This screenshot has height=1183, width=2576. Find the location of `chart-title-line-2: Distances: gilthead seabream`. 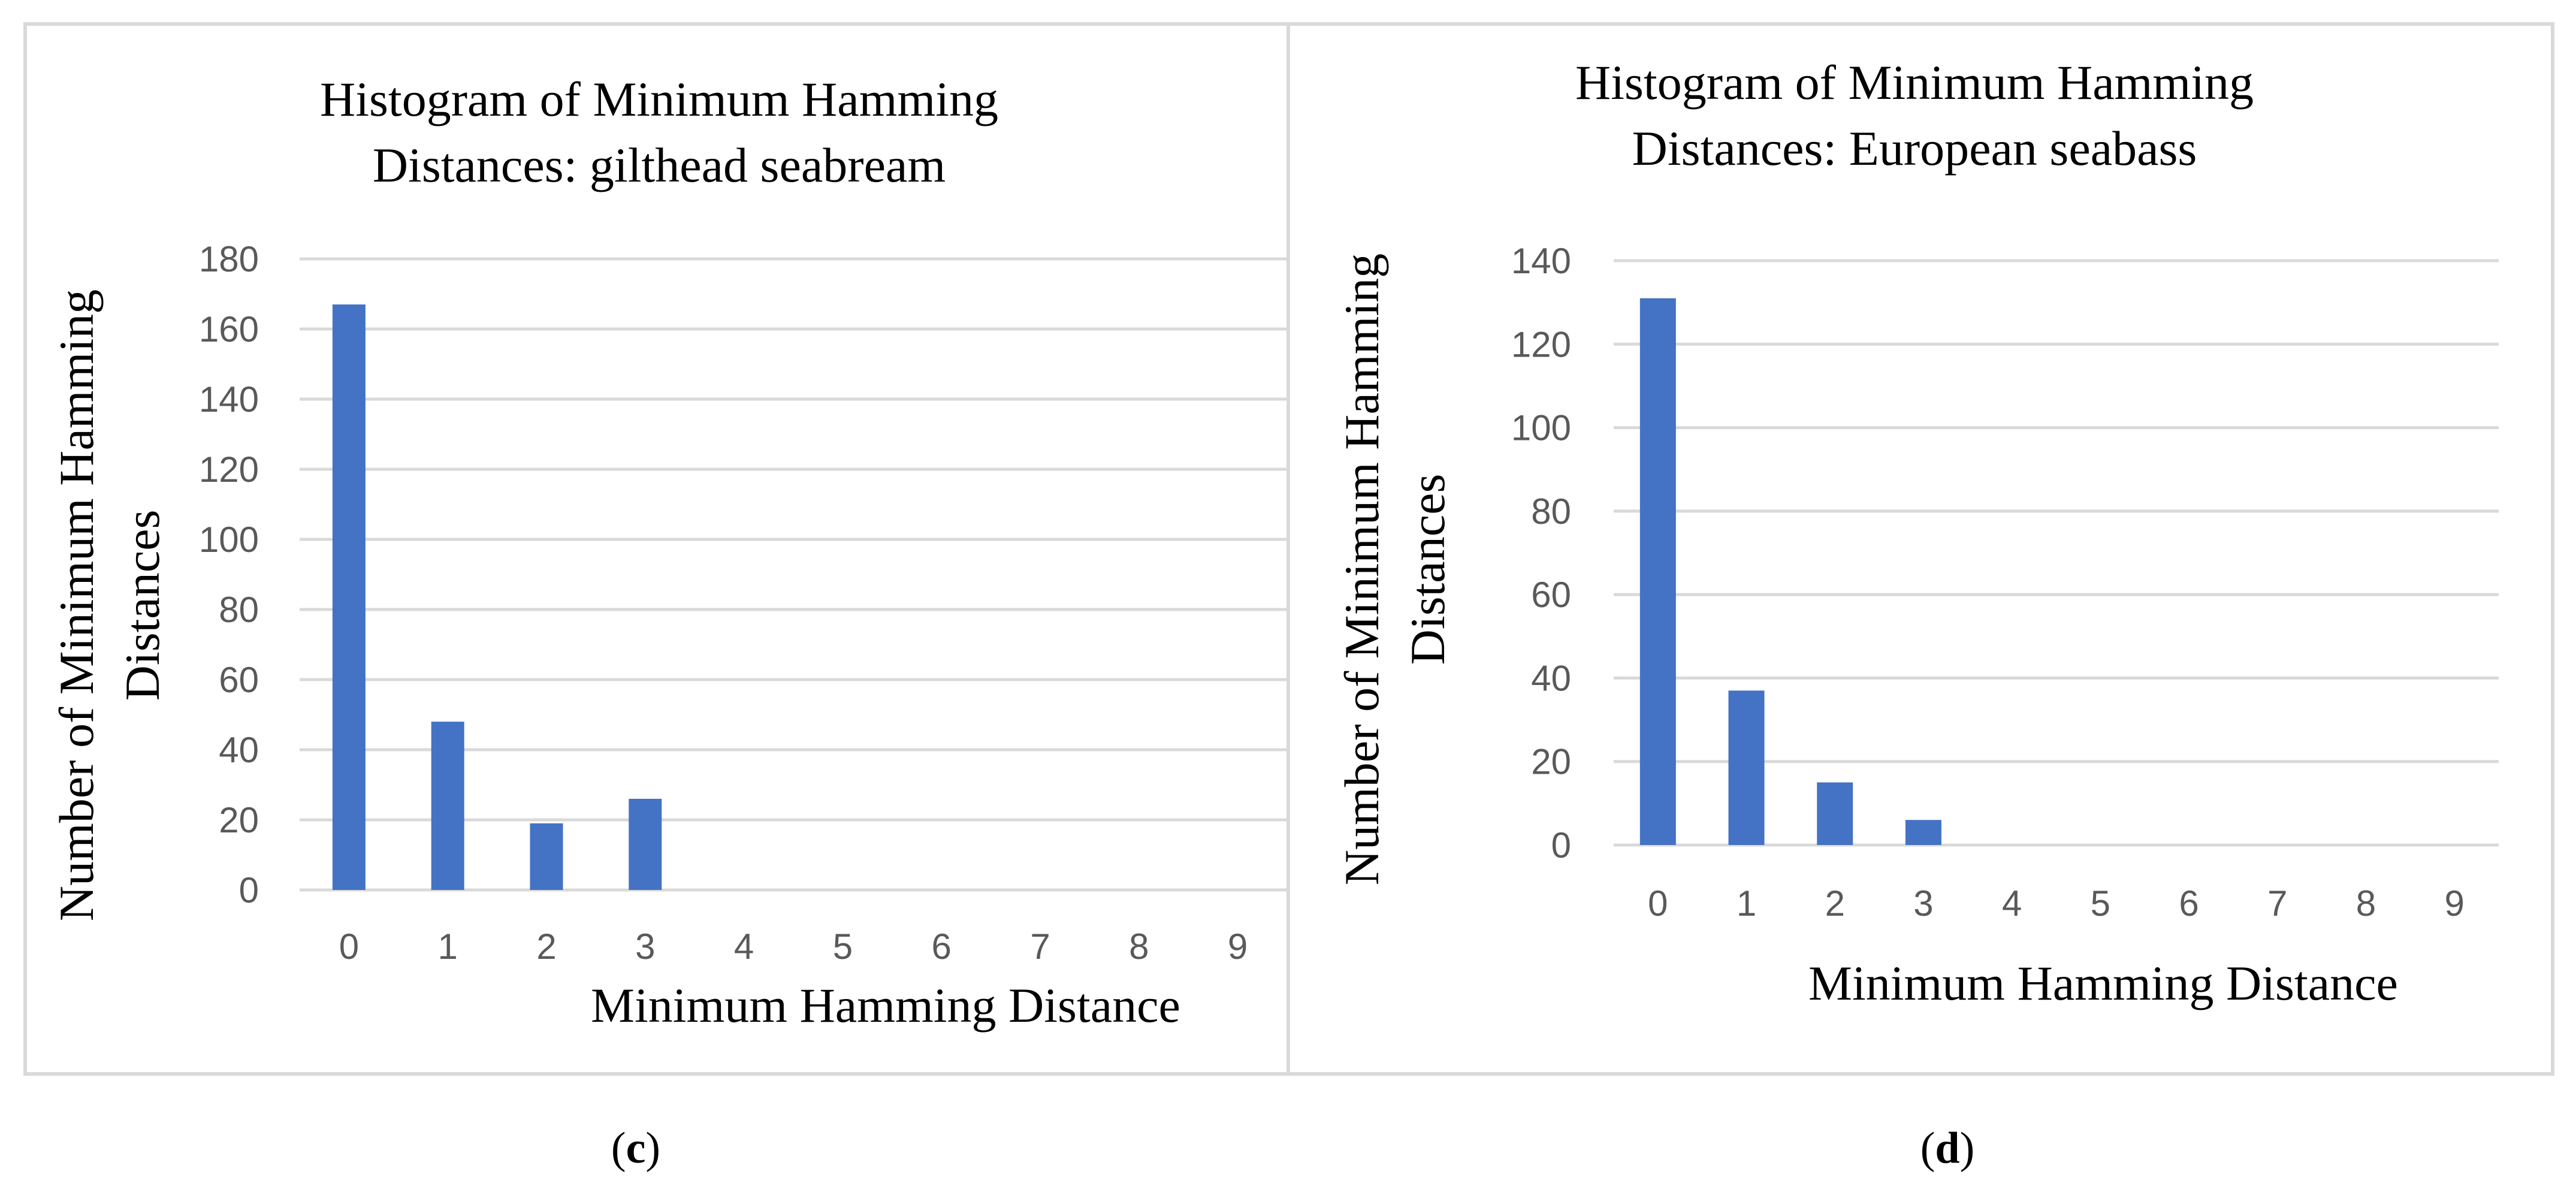

chart-title-line-2: Distances: gilthead seabream is located at coordinates (659, 165).